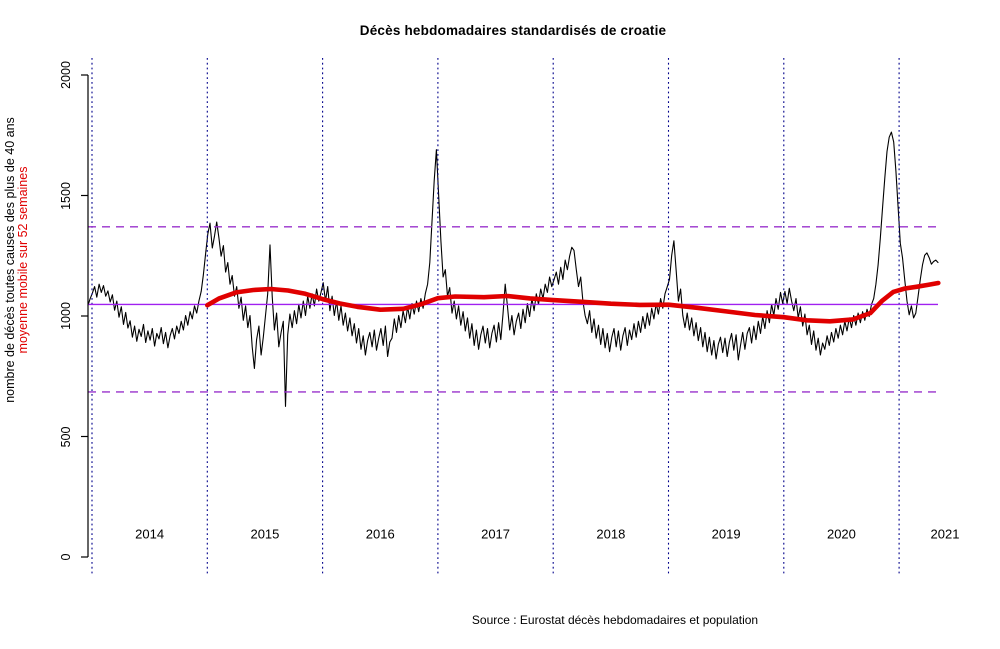 The height and width of the screenshot is (649, 1000). Describe the element at coordinates (573, 302) in the screenshot. I see `moving-average-line` at that location.